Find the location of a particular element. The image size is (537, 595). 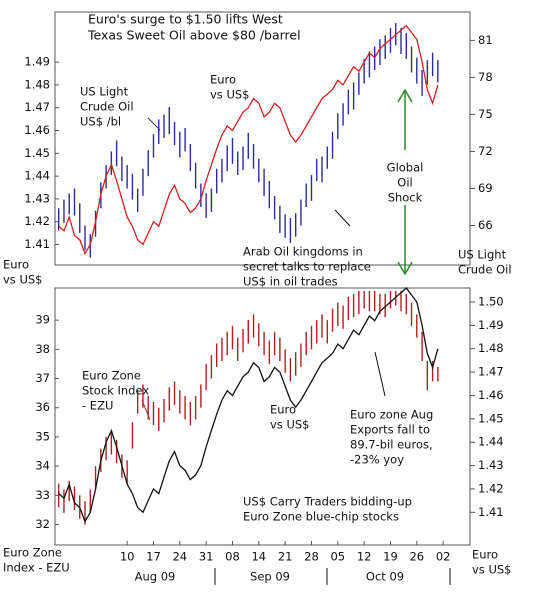

x-tick-label: 21 is located at coordinates (285, 557).